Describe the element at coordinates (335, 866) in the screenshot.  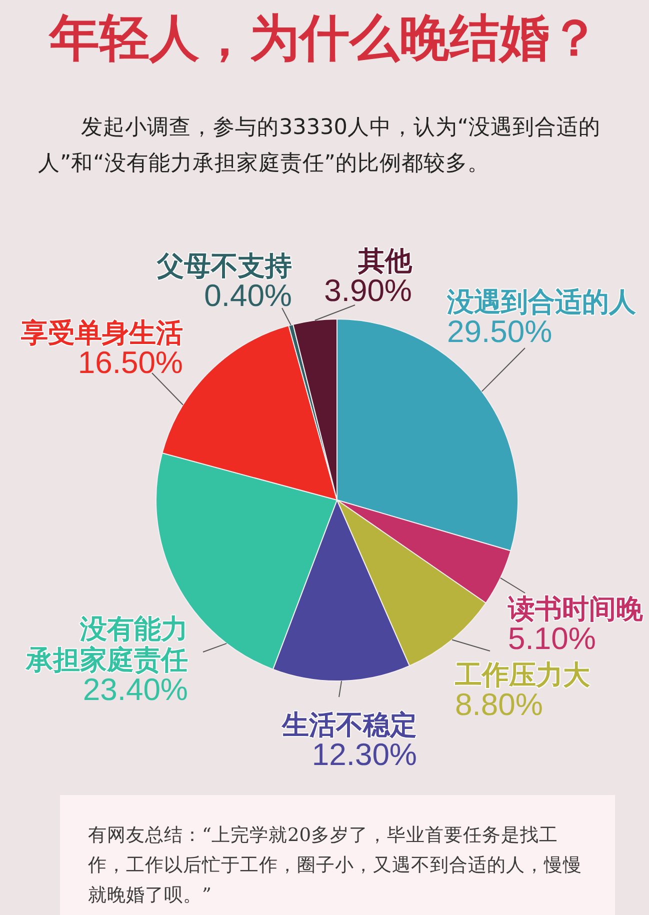
I see `text: 有网友总结：“上完学就20多岁了，毕业首要任务是找工作，工作以后忙于工作，圈子小，又遇不到合适的人，慢慢就晚婚了呗。”` at that location.